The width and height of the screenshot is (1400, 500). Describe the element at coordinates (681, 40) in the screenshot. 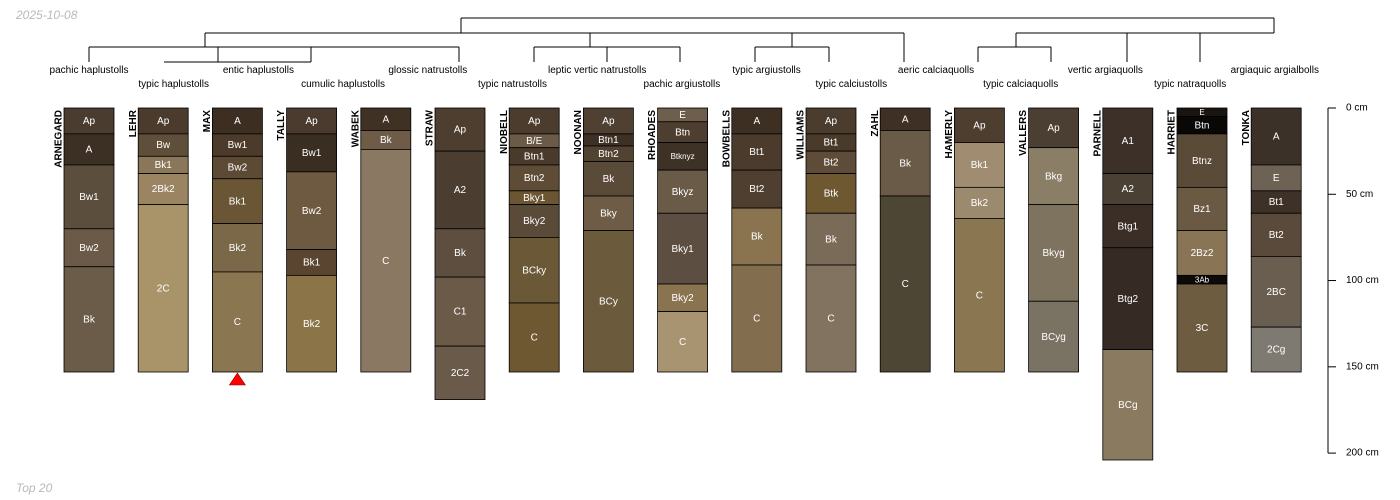

I see `dendrogram` at that location.